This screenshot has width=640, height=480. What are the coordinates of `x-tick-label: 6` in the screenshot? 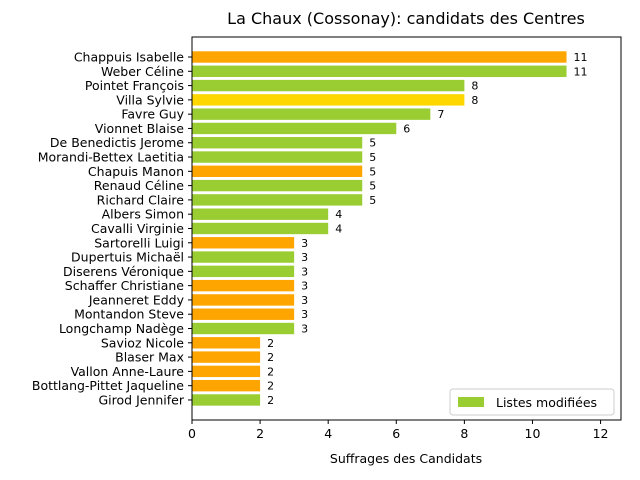 It's located at (396, 433).